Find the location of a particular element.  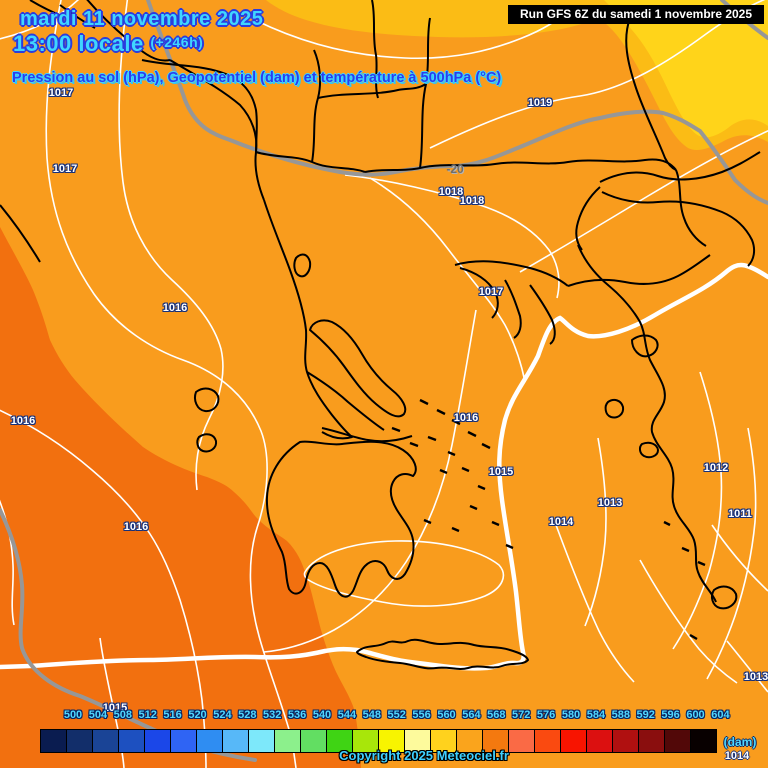

scale-tick-label: 600 is located at coordinates (695, 715).